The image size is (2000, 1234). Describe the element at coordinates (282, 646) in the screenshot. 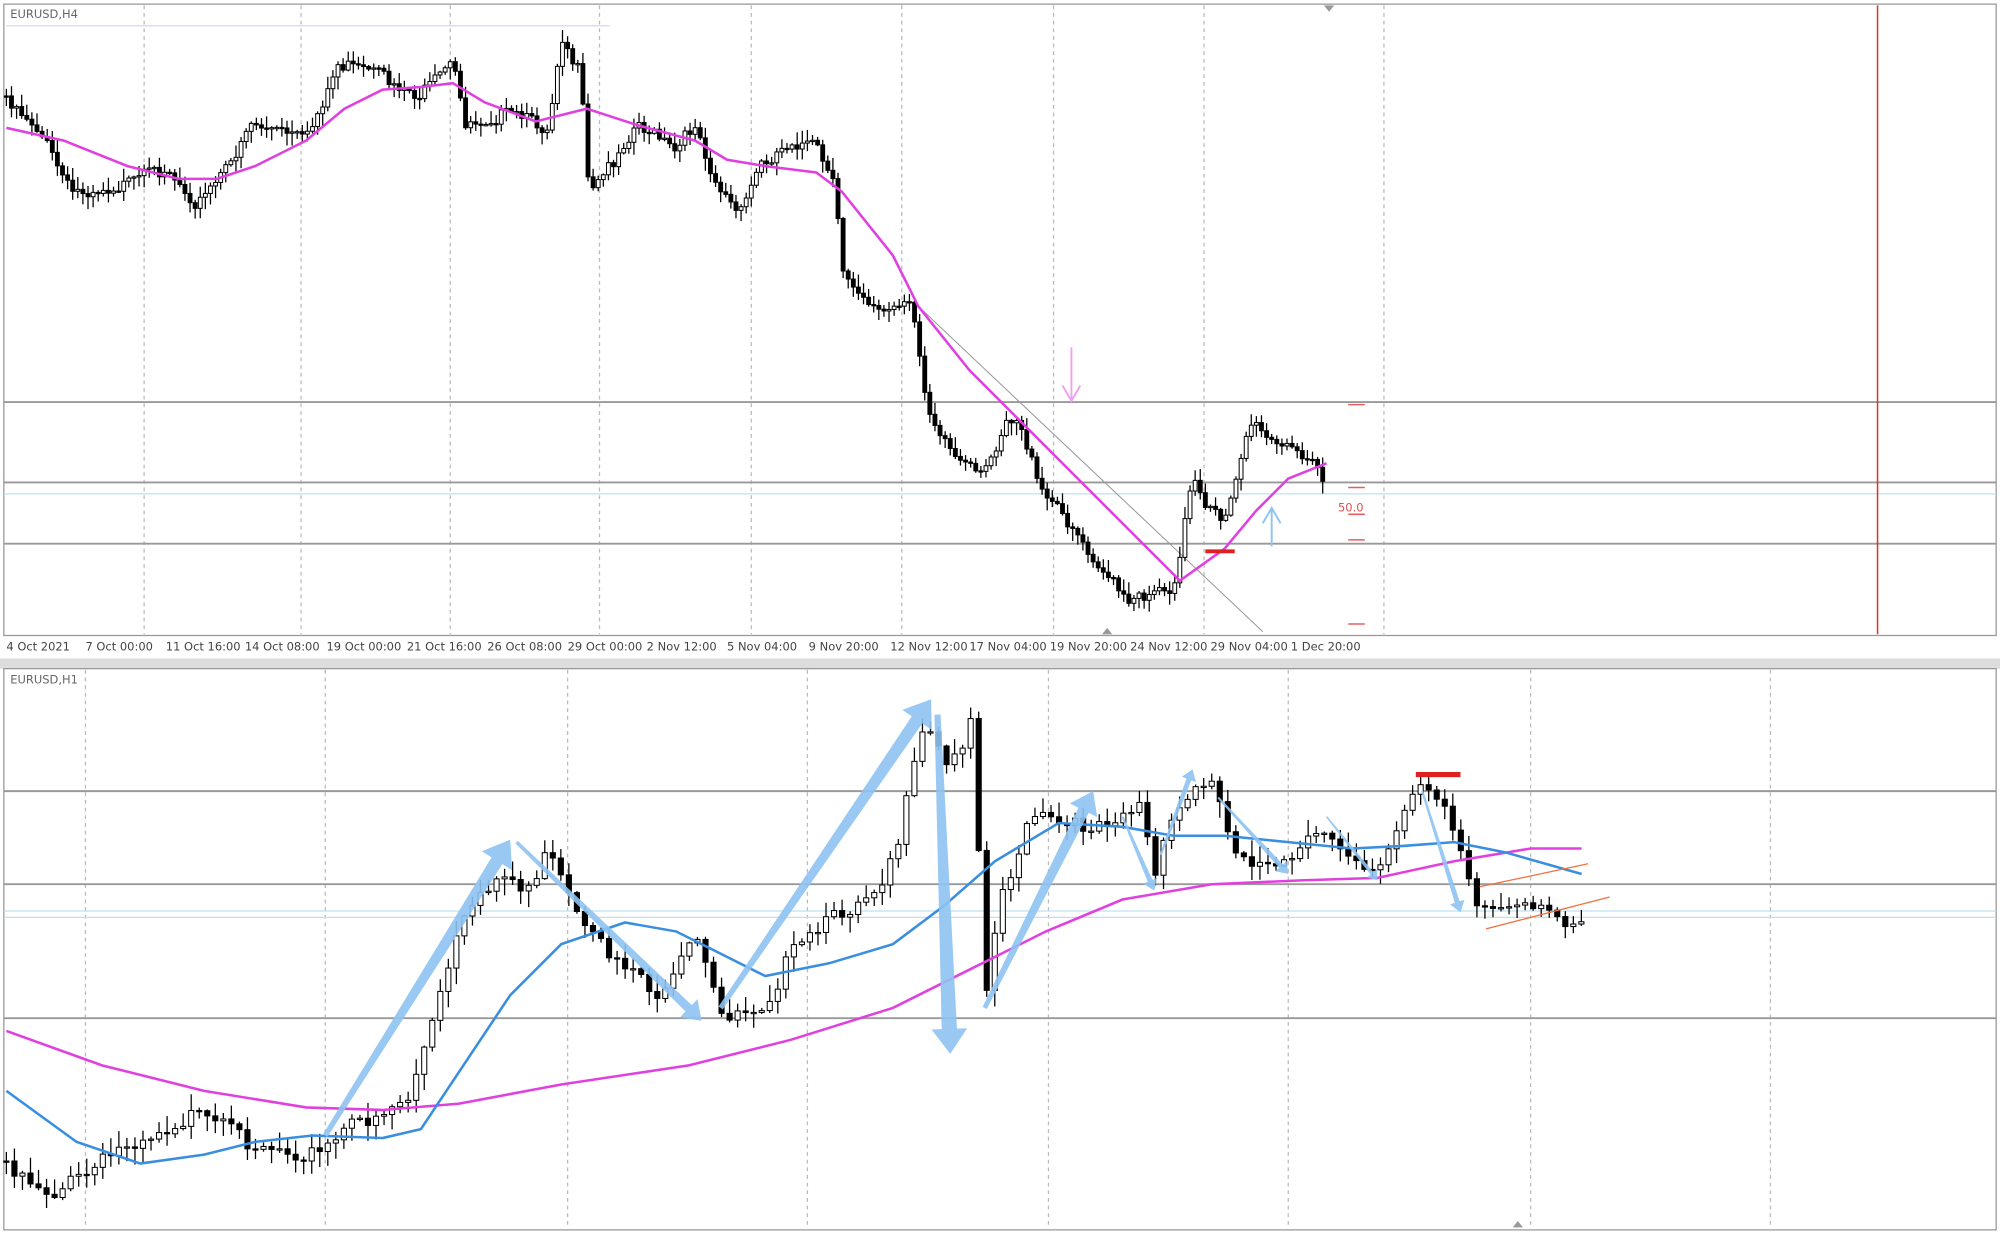

I see `time-label: 14 Oct 08:00` at that location.